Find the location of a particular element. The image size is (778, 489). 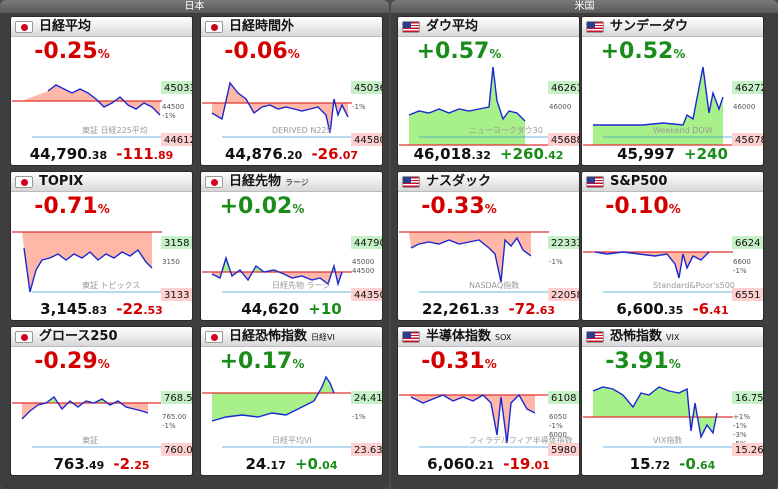

card-footer: 22,261.33 -72.63 is located at coordinates (488, 309).